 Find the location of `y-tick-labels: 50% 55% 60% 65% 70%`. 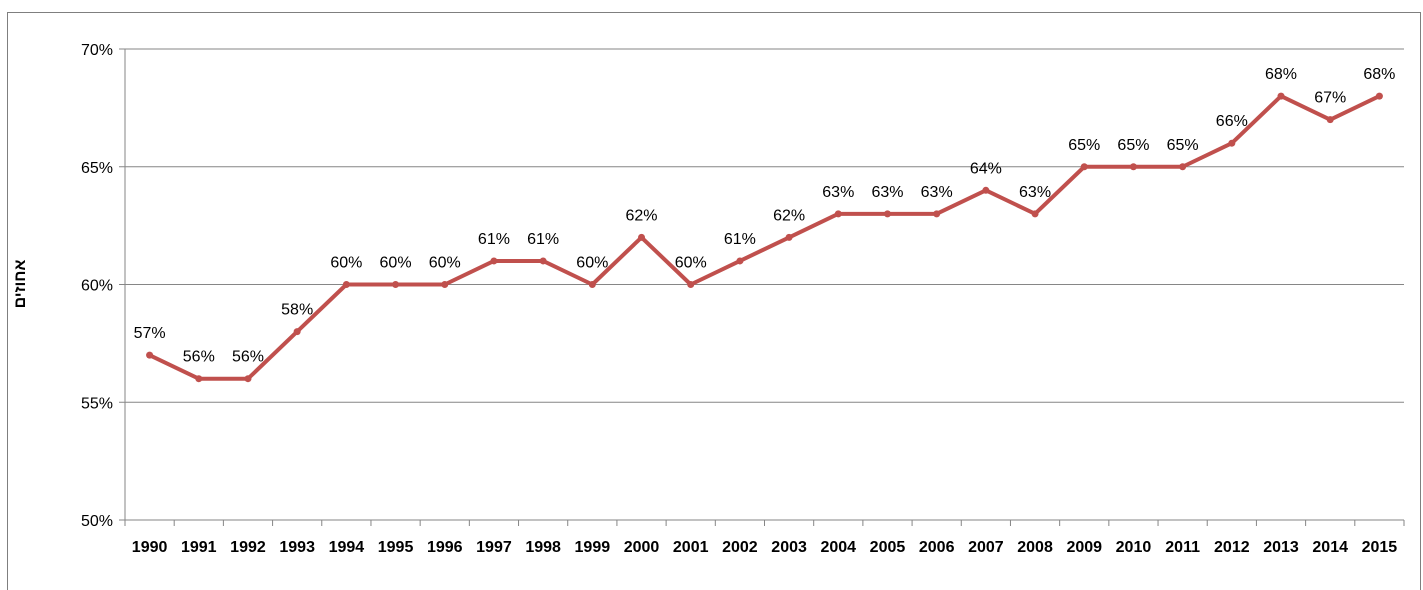

y-tick-labels: 50% 55% 60% 65% 70% is located at coordinates (97, 286).